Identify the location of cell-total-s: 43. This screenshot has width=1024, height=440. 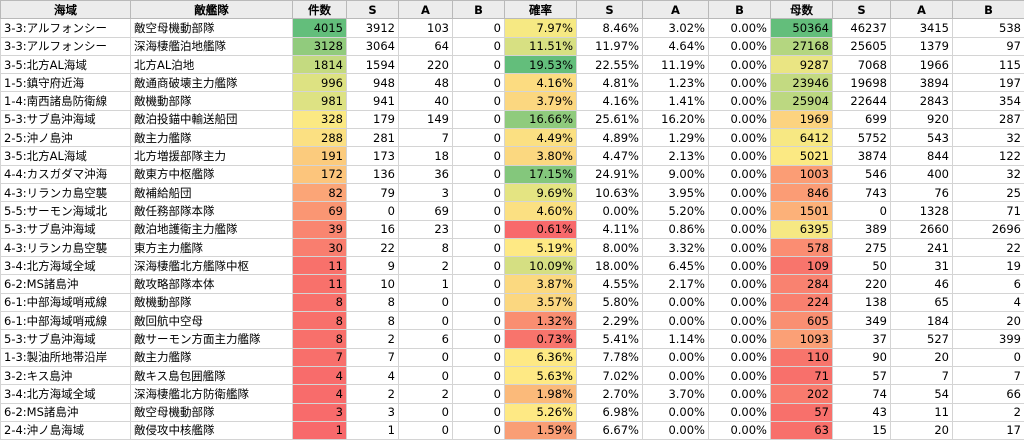
(862, 412).